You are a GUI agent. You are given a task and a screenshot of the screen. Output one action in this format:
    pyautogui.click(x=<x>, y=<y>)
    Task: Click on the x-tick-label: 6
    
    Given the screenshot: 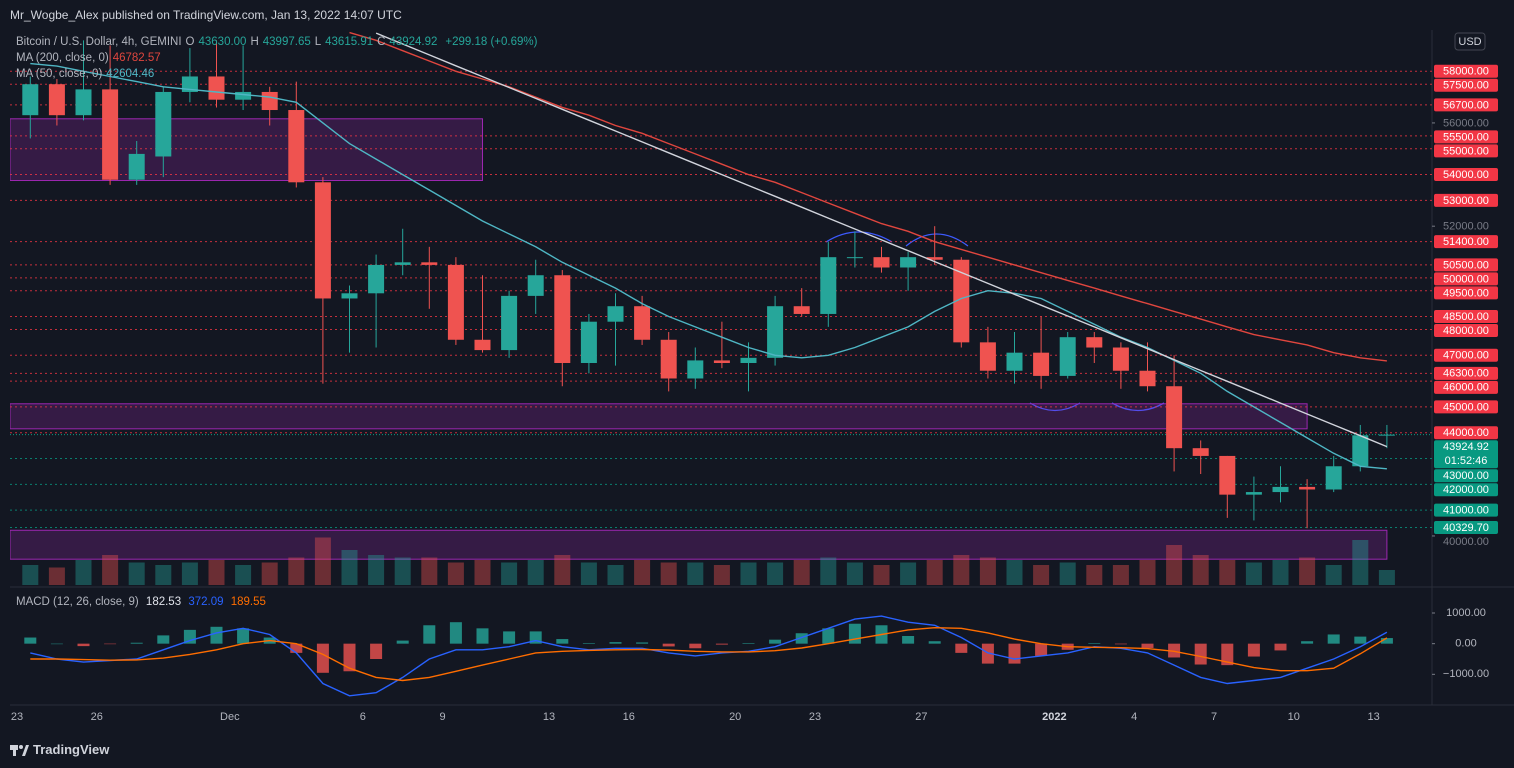 What is the action you would take?
    pyautogui.click(x=363, y=717)
    